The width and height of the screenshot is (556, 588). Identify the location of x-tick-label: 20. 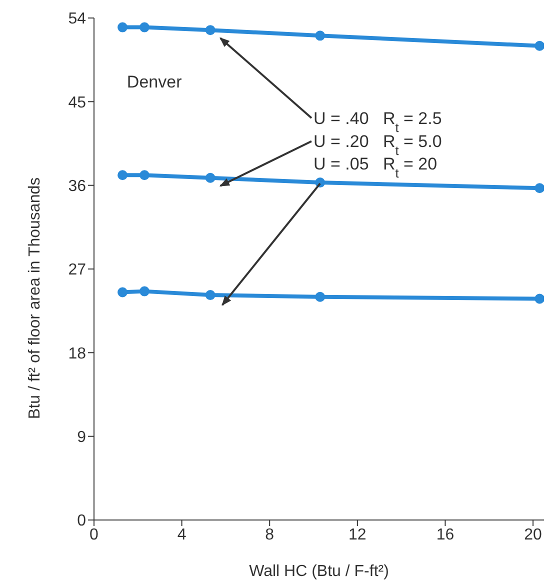
(533, 535).